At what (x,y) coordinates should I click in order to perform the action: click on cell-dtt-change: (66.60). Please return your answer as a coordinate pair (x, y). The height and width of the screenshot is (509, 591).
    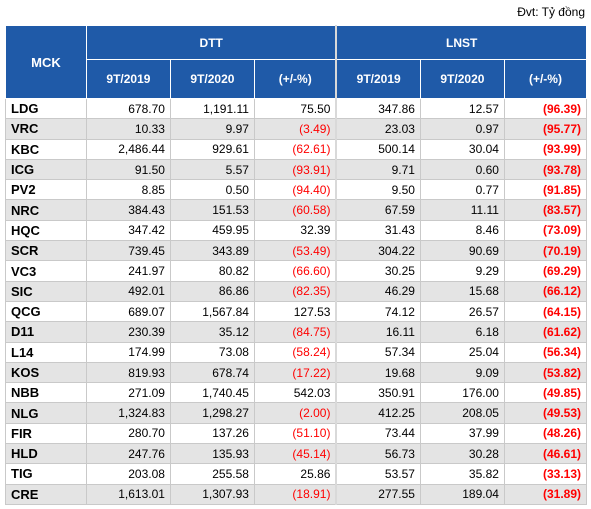
    Looking at the image, I should click on (295, 271).